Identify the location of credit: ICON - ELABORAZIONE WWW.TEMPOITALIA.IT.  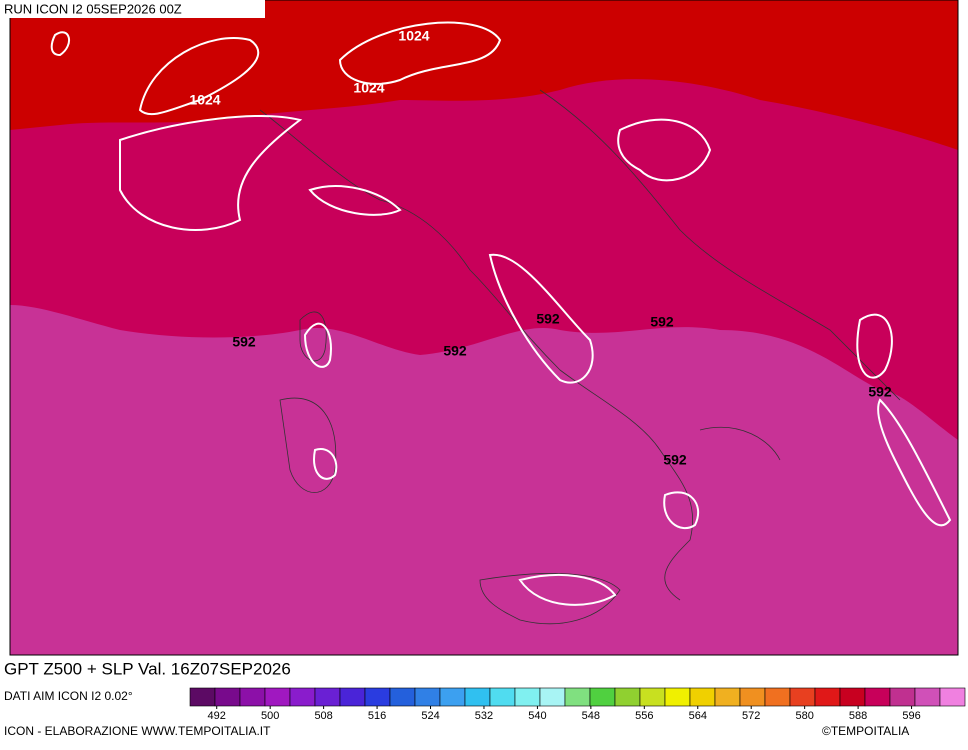
(137, 731).